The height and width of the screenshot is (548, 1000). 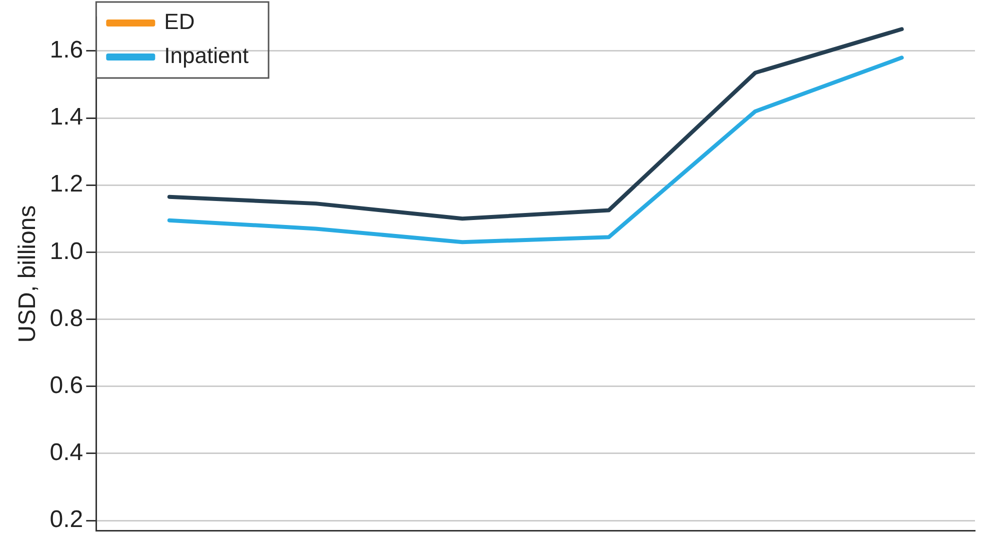 What do you see at coordinates (67, 385) in the screenshot?
I see `y-tick-label: 0.6` at bounding box center [67, 385].